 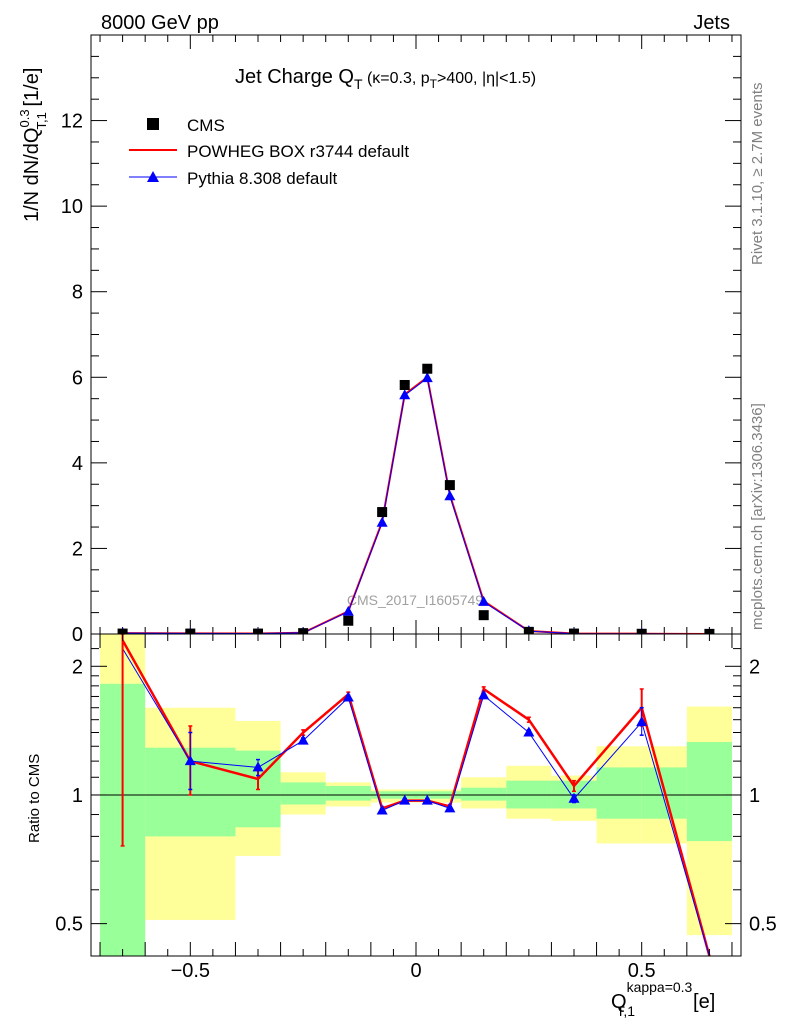 I want to click on main-y-axis-label: 1/N dN/dQ0.3 T,1 [1/e], so click(x=33, y=145).